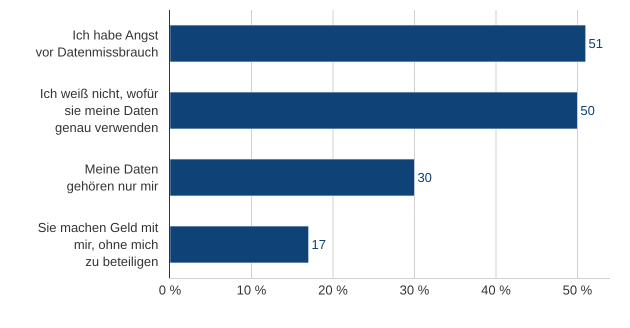 This screenshot has width=630, height=328. I want to click on x-tick-label: 0 %, so click(170, 290).